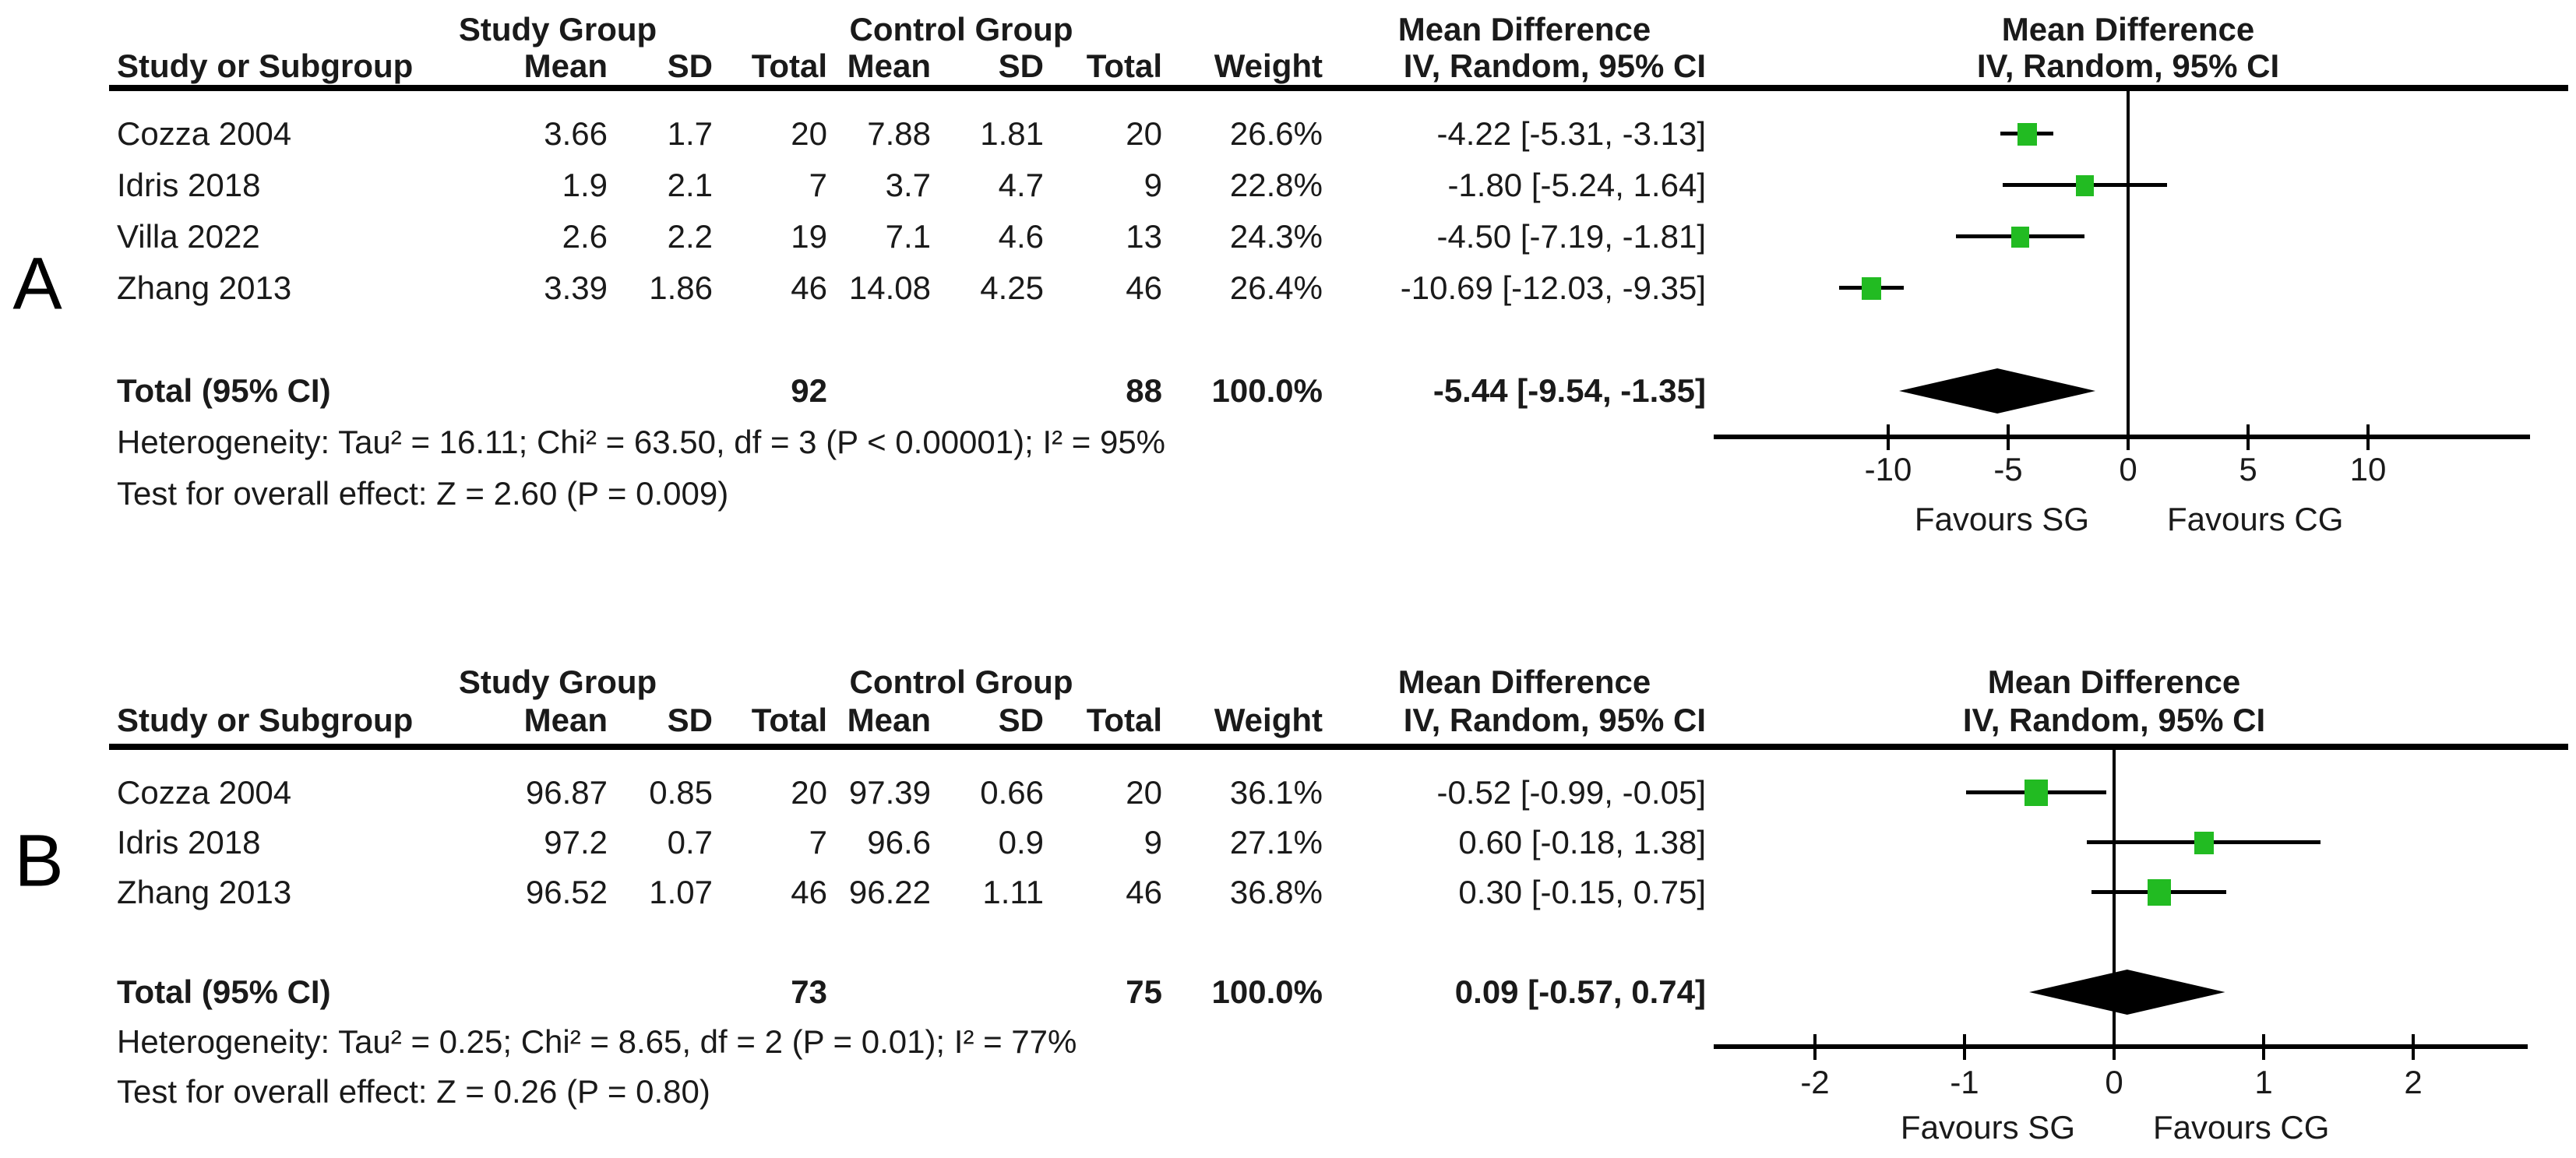 This screenshot has height=1158, width=2576. What do you see at coordinates (1276, 133) in the screenshot?
I see `weight-value: 26.6%` at bounding box center [1276, 133].